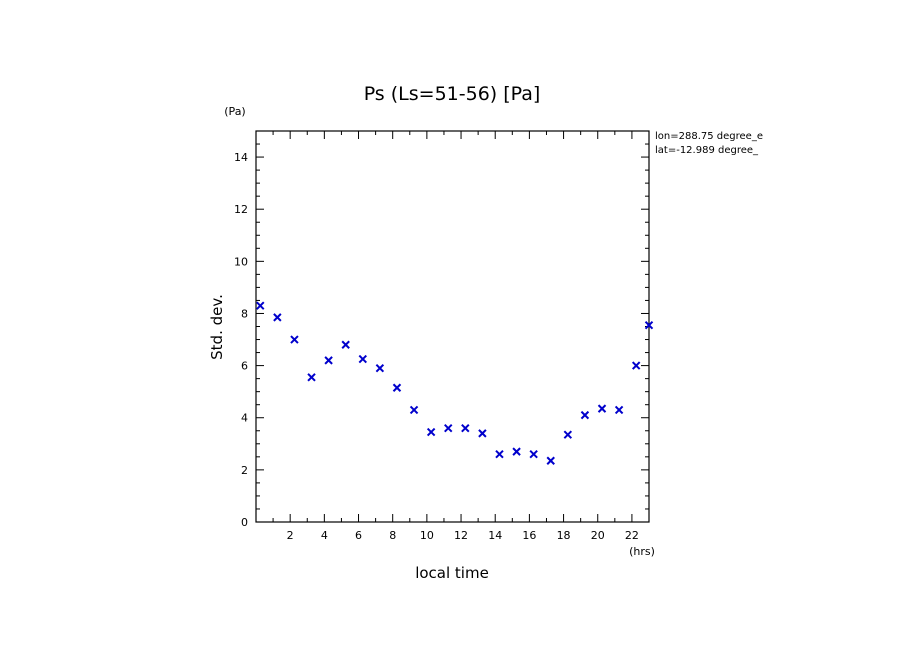 This screenshot has height=654, width=904. I want to click on y-unit-label: (Pa), so click(234, 111).